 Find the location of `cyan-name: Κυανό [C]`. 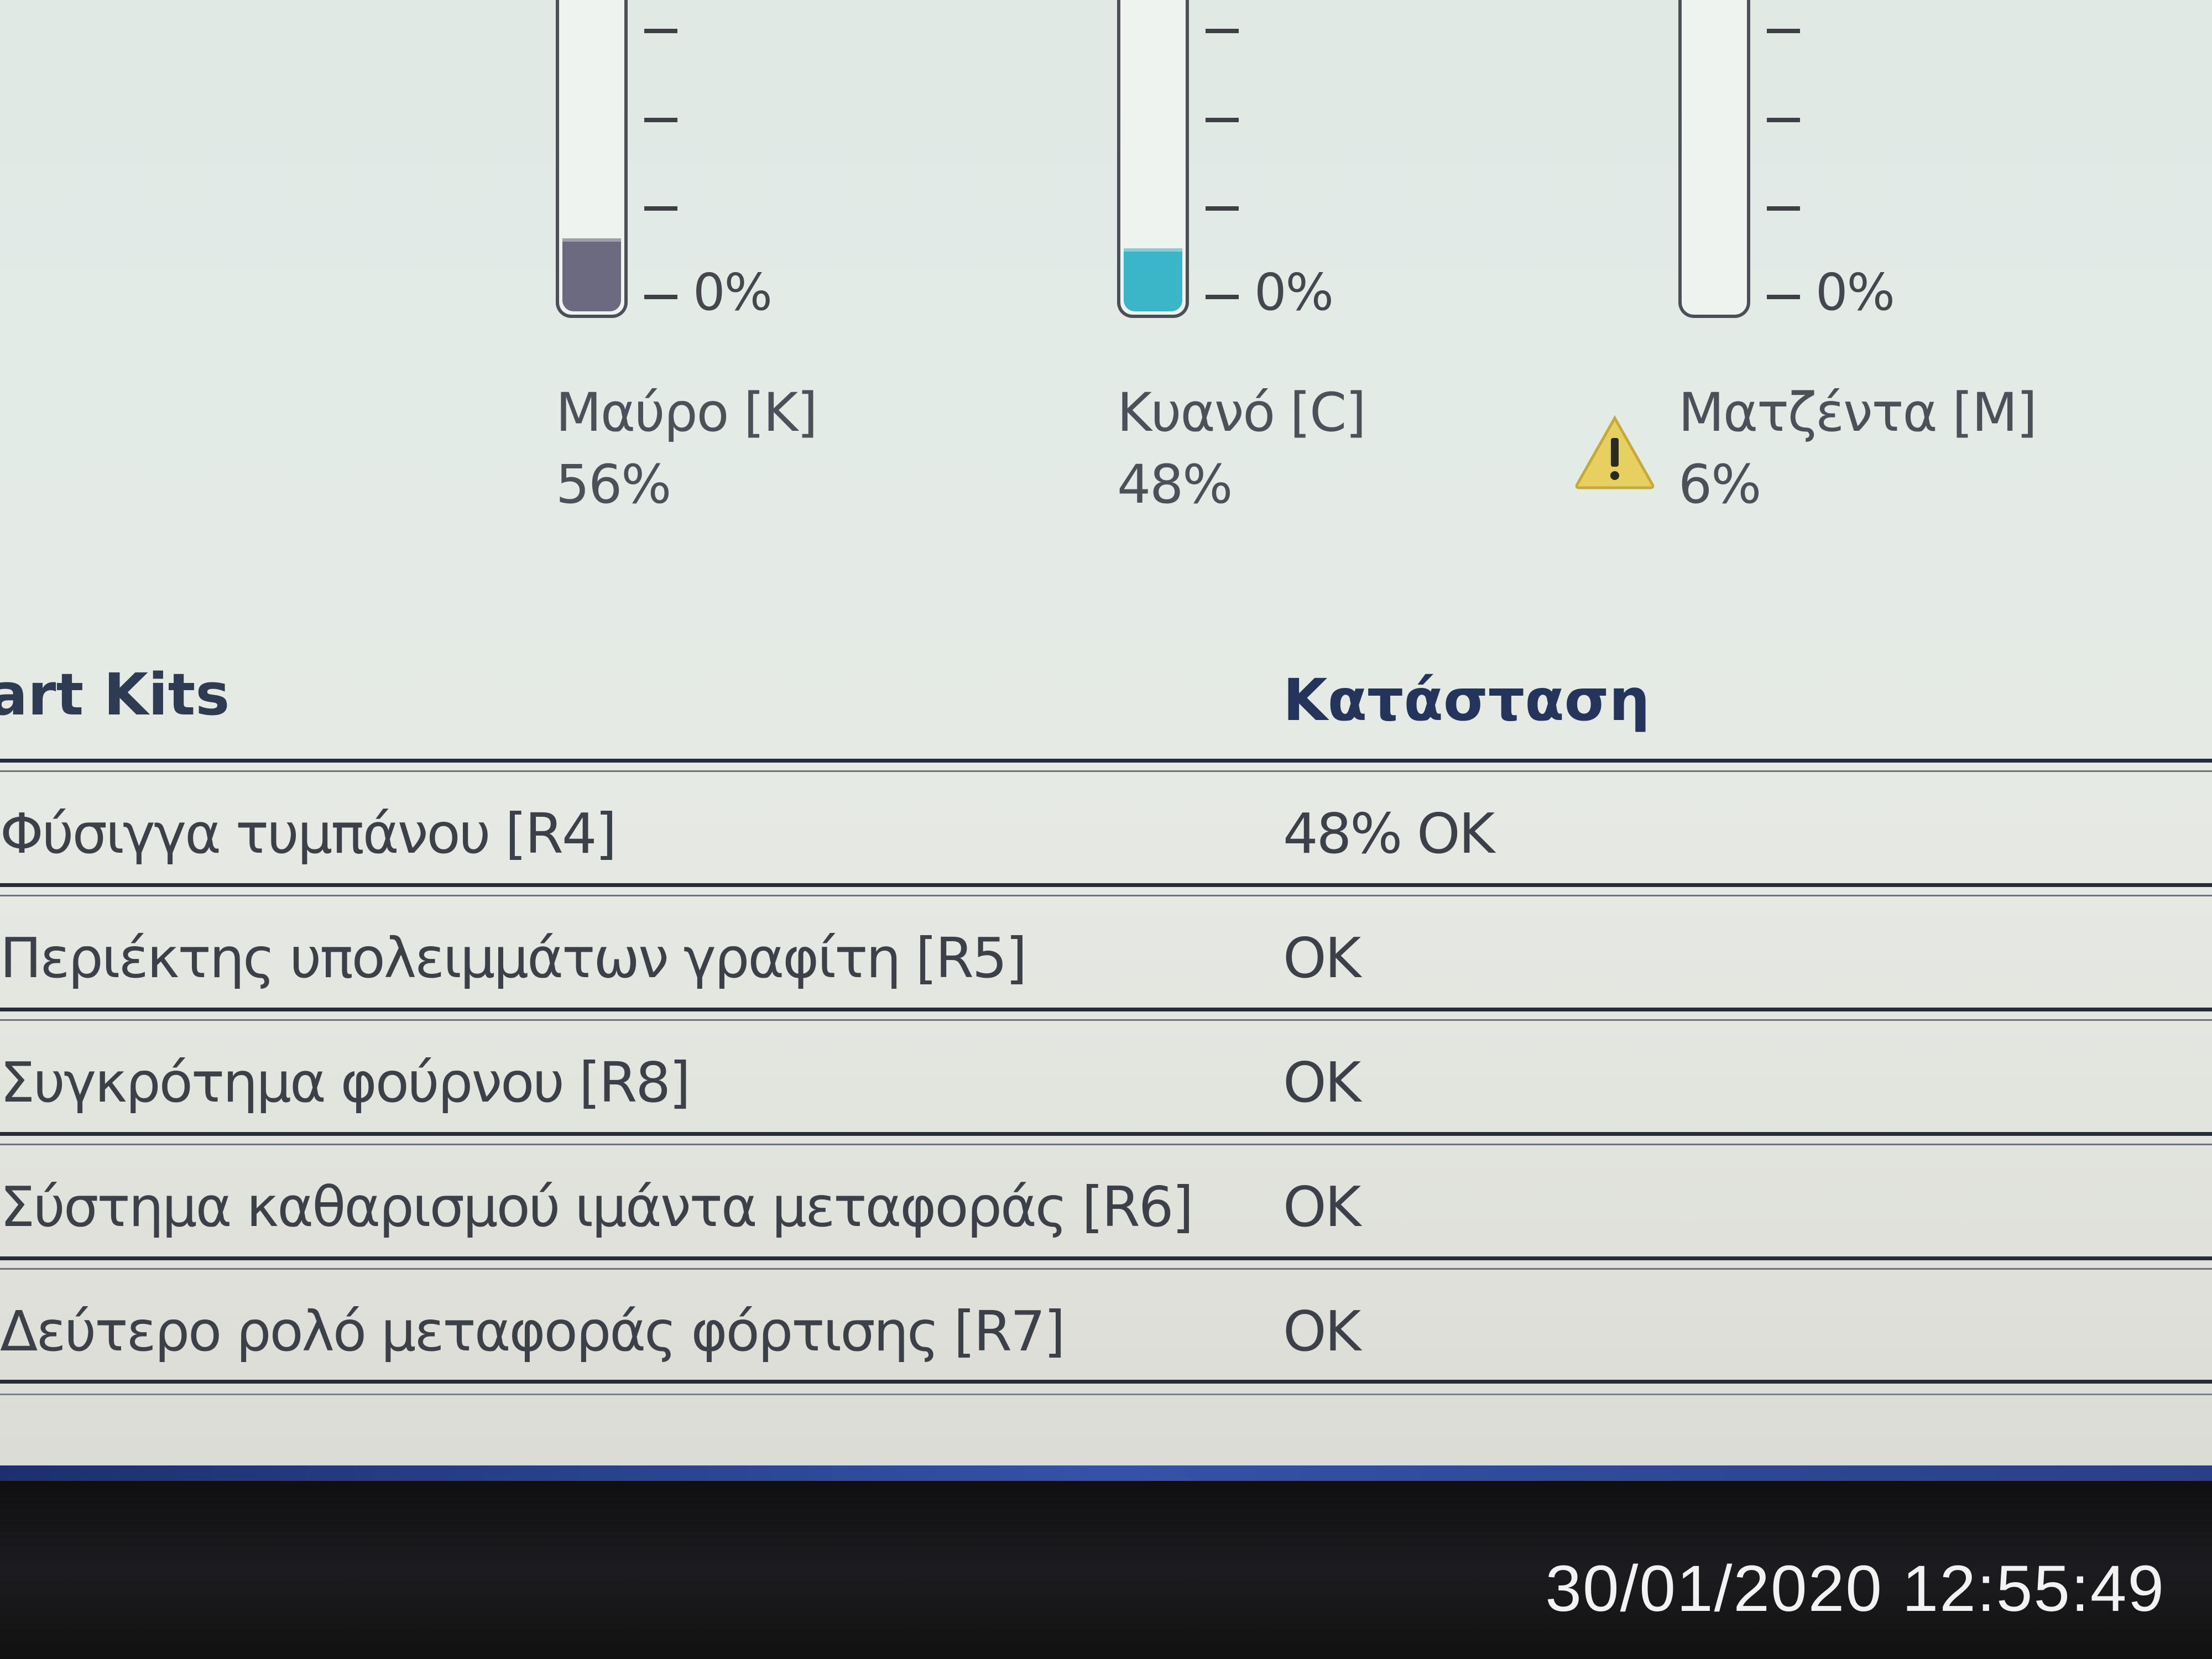

cyan-name: Κυανό [C] is located at coordinates (1241, 413).